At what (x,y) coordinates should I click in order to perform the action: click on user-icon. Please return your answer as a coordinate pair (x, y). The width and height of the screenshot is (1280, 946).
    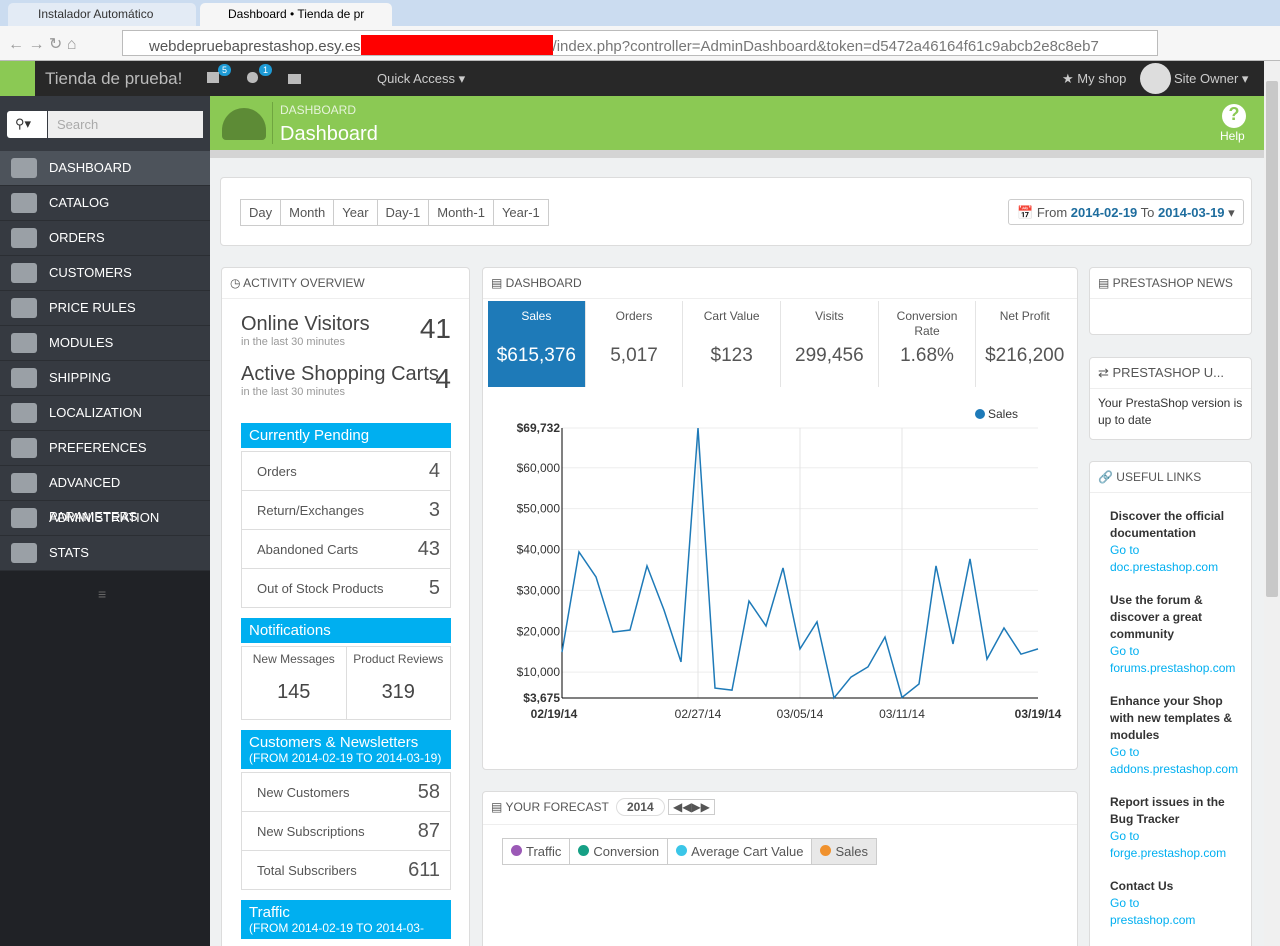
    Looking at the image, I should click on (252, 77).